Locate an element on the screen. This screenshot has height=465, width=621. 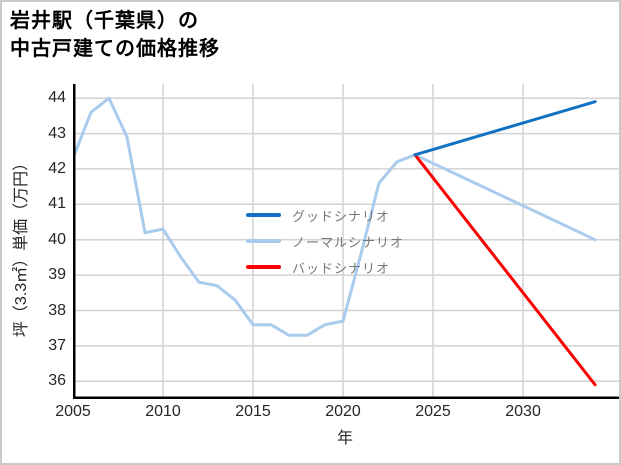
bad-scenario-line-icon is located at coordinates (263, 267).